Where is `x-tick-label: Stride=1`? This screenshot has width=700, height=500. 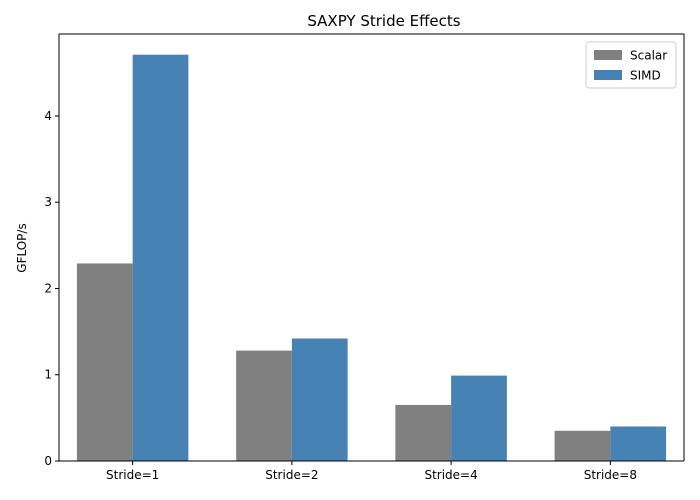 x-tick-label: Stride=1 is located at coordinates (132, 475).